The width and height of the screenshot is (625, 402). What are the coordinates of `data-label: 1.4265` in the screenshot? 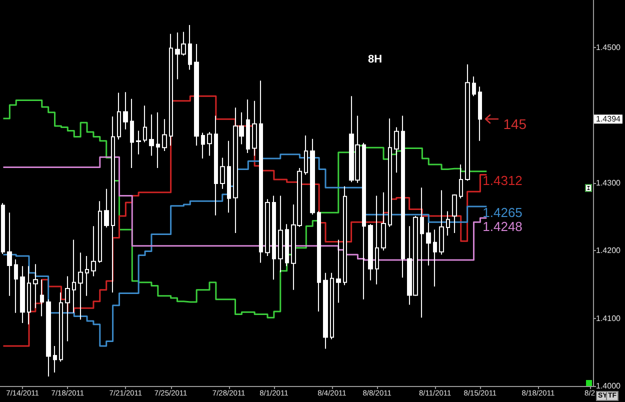 It's located at (502, 212).